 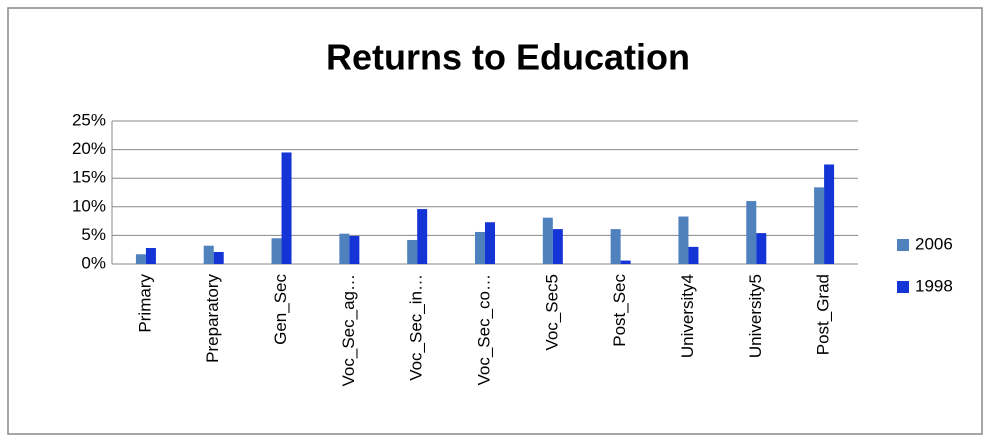 What do you see at coordinates (687, 316) in the screenshot?
I see `x-tick-label: University4` at bounding box center [687, 316].